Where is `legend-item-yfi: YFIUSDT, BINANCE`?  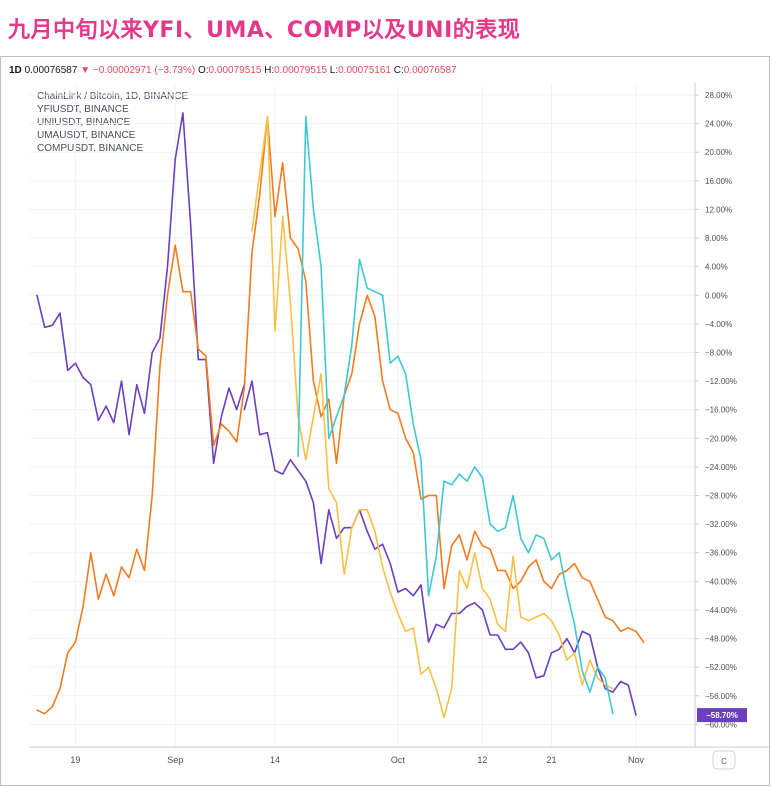
legend-item-yfi: YFIUSDT, BINANCE is located at coordinates (83, 109).